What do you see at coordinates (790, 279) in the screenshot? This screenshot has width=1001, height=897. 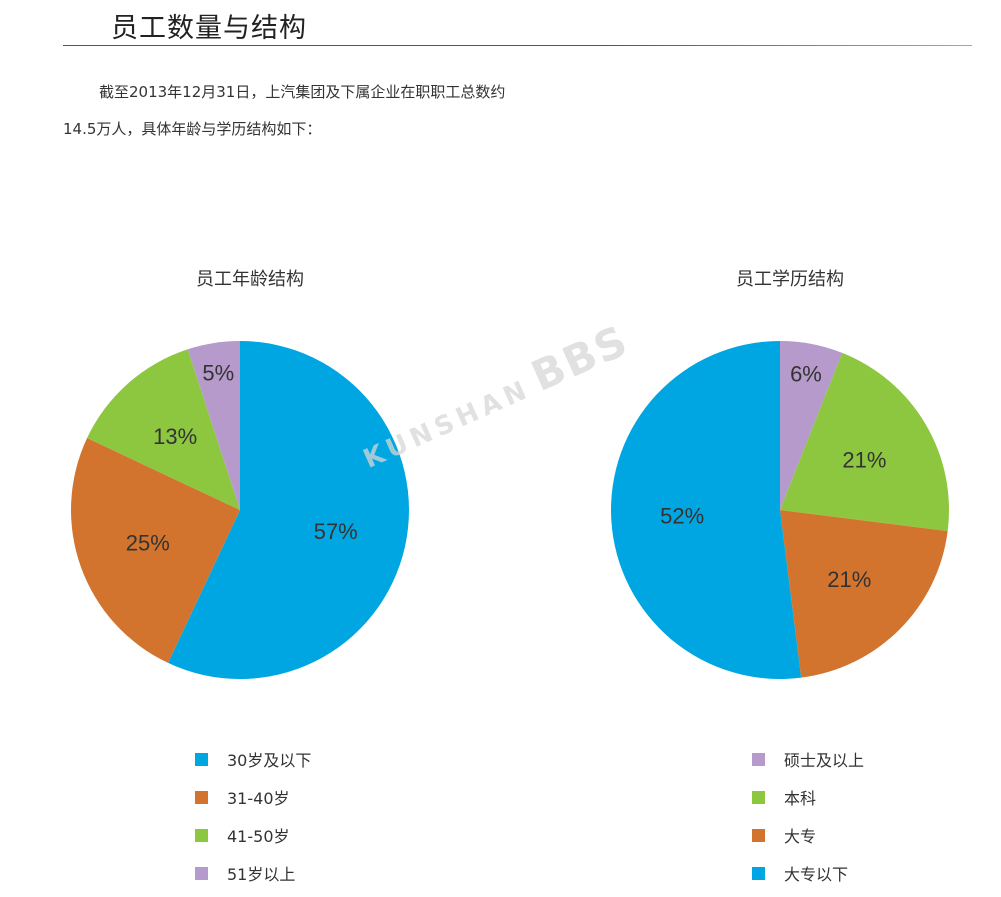 I see `chart-title-education: 员工学历结构` at bounding box center [790, 279].